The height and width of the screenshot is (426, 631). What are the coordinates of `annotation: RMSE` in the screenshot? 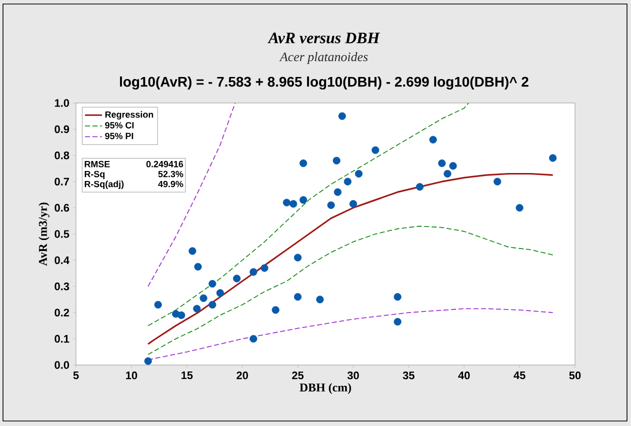 It's located at (97, 164).